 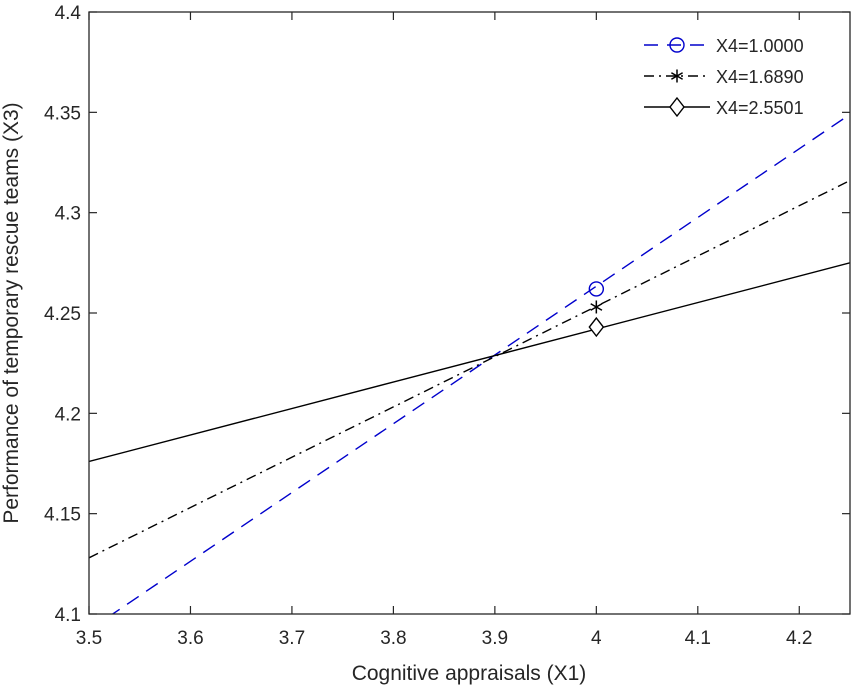 I want to click on legend-label: X4=2.5501, so click(x=760, y=108).